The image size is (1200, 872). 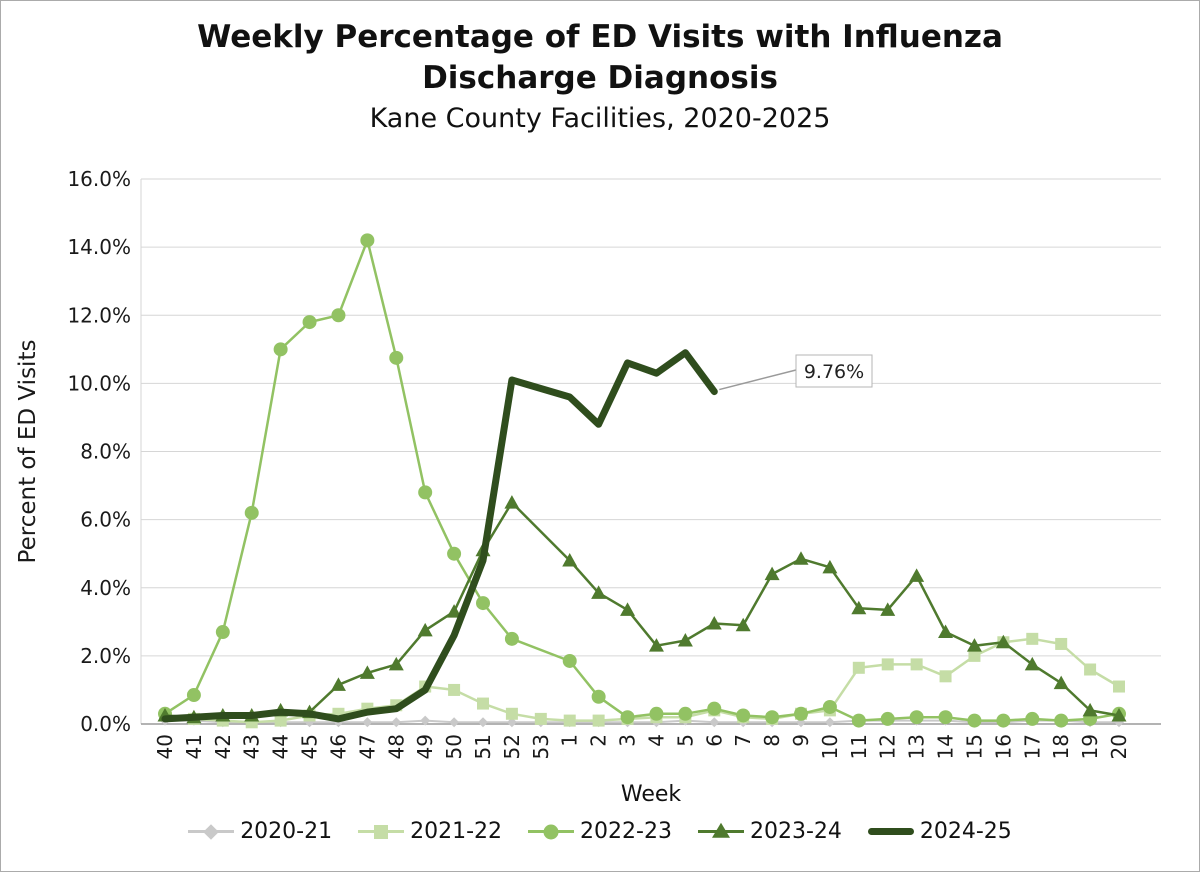 I want to click on y-tick-label: 8.0%, so click(x=105, y=452).